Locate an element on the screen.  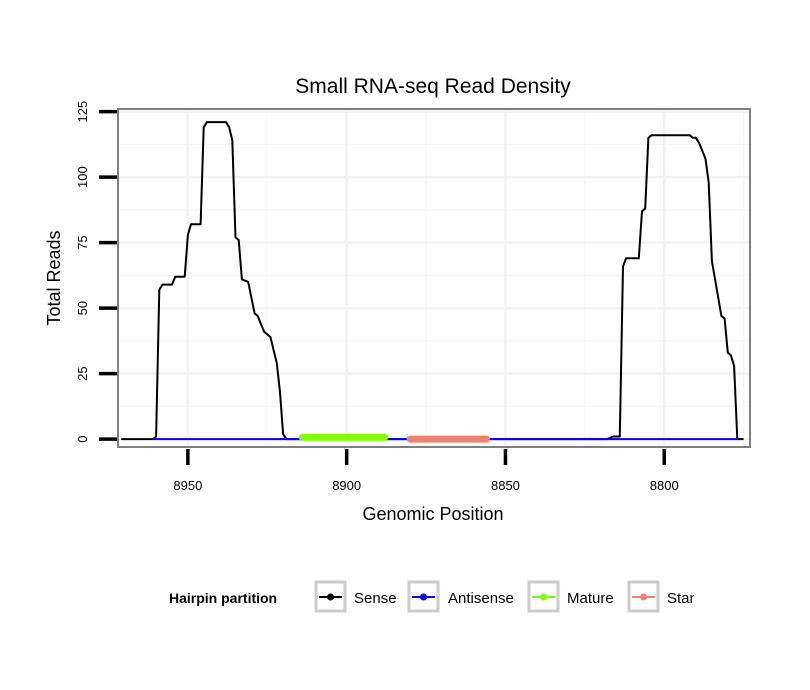
x-tick-label: 8900 is located at coordinates (346, 485).